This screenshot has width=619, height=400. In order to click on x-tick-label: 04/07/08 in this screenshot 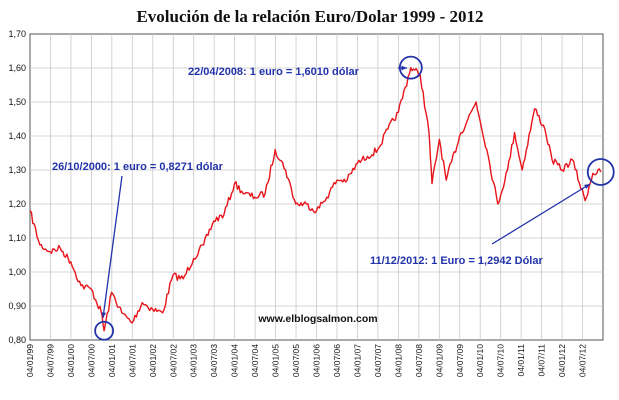, I will do `click(419, 360)`.